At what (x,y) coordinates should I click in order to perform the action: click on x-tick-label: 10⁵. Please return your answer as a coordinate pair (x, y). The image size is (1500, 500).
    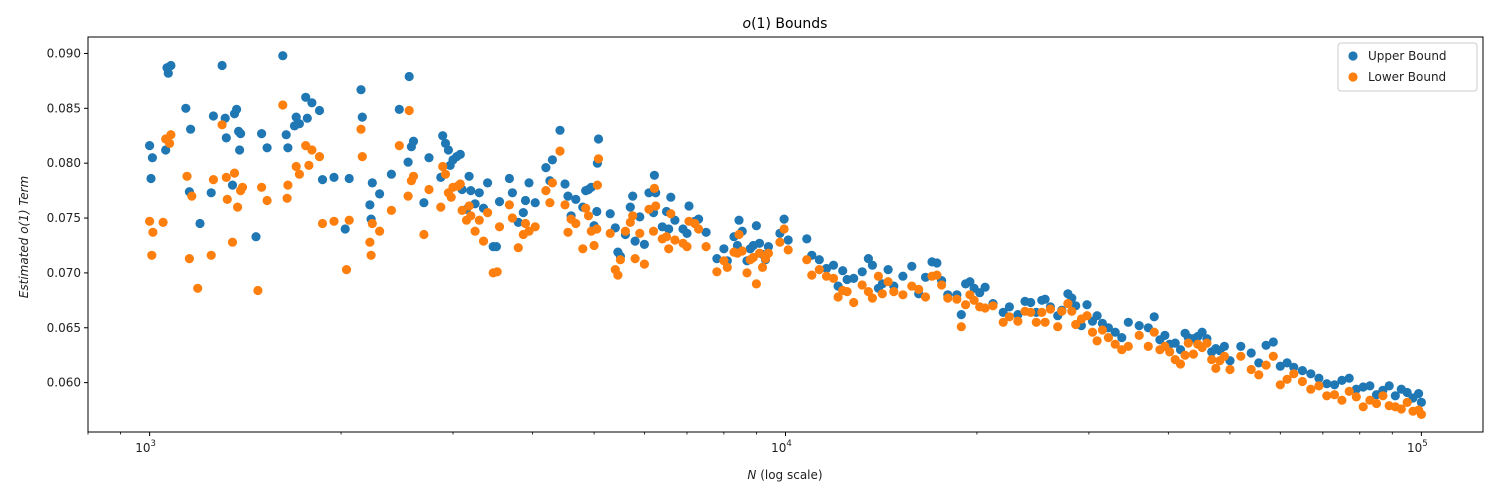
    Looking at the image, I should click on (1417, 447).